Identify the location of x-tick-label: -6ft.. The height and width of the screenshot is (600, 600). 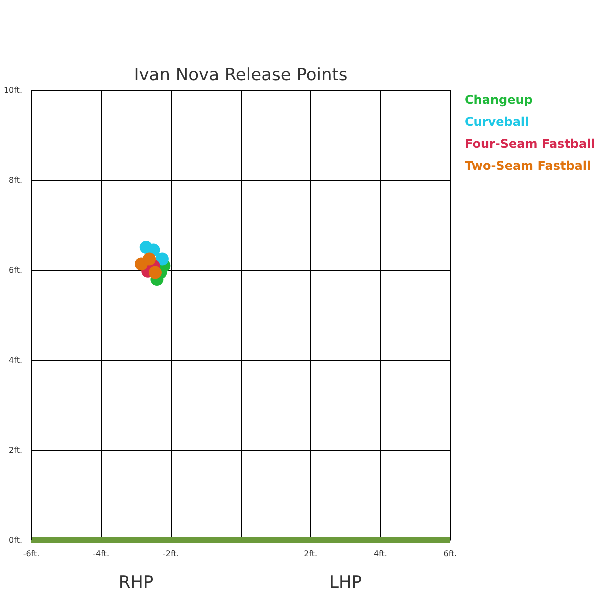
(31, 554).